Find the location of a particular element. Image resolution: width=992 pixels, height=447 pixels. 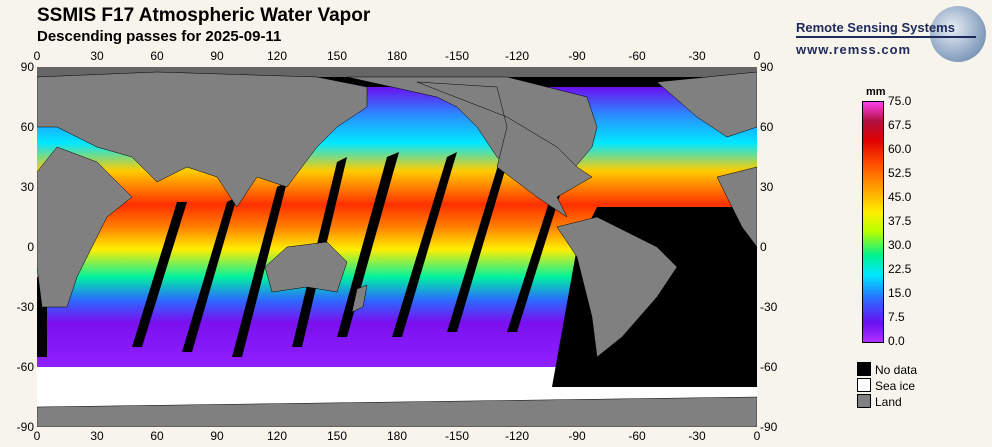

colorbar-label: 22.5 is located at coordinates (900, 269).